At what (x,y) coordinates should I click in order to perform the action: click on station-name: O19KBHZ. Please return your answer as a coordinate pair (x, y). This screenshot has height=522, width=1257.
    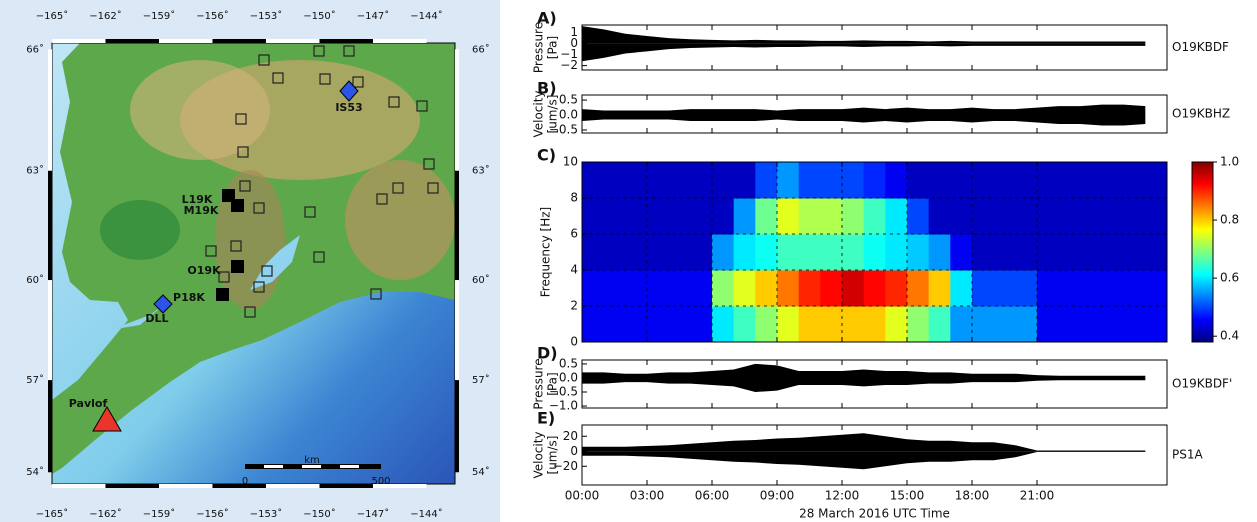
    Looking at the image, I should click on (1201, 114).